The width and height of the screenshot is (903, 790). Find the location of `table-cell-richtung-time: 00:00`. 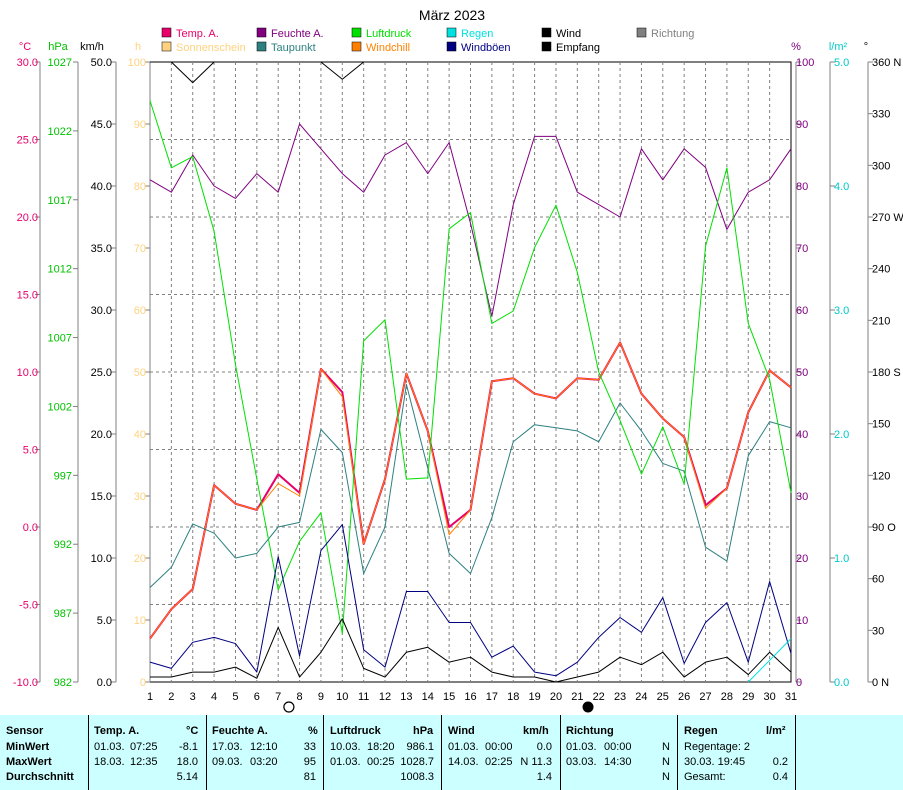

table-cell-richtung-time: 00:00 is located at coordinates (618, 747).